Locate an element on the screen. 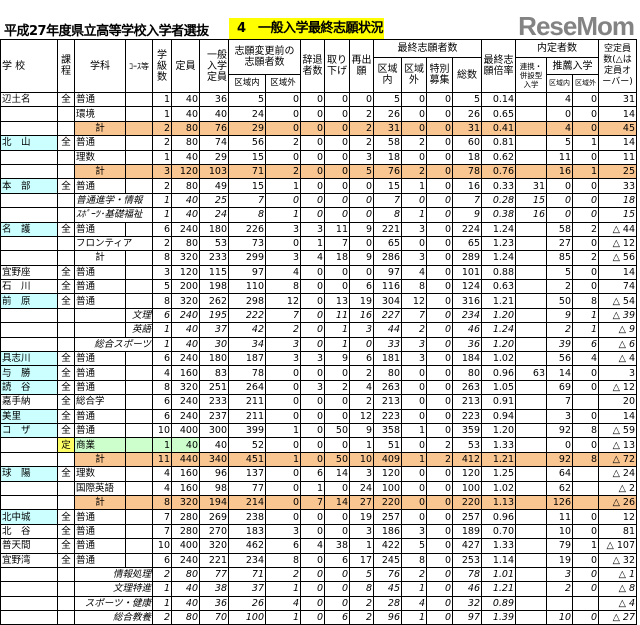 The image size is (640, 625). cell-vacancy: 11 is located at coordinates (618, 157).